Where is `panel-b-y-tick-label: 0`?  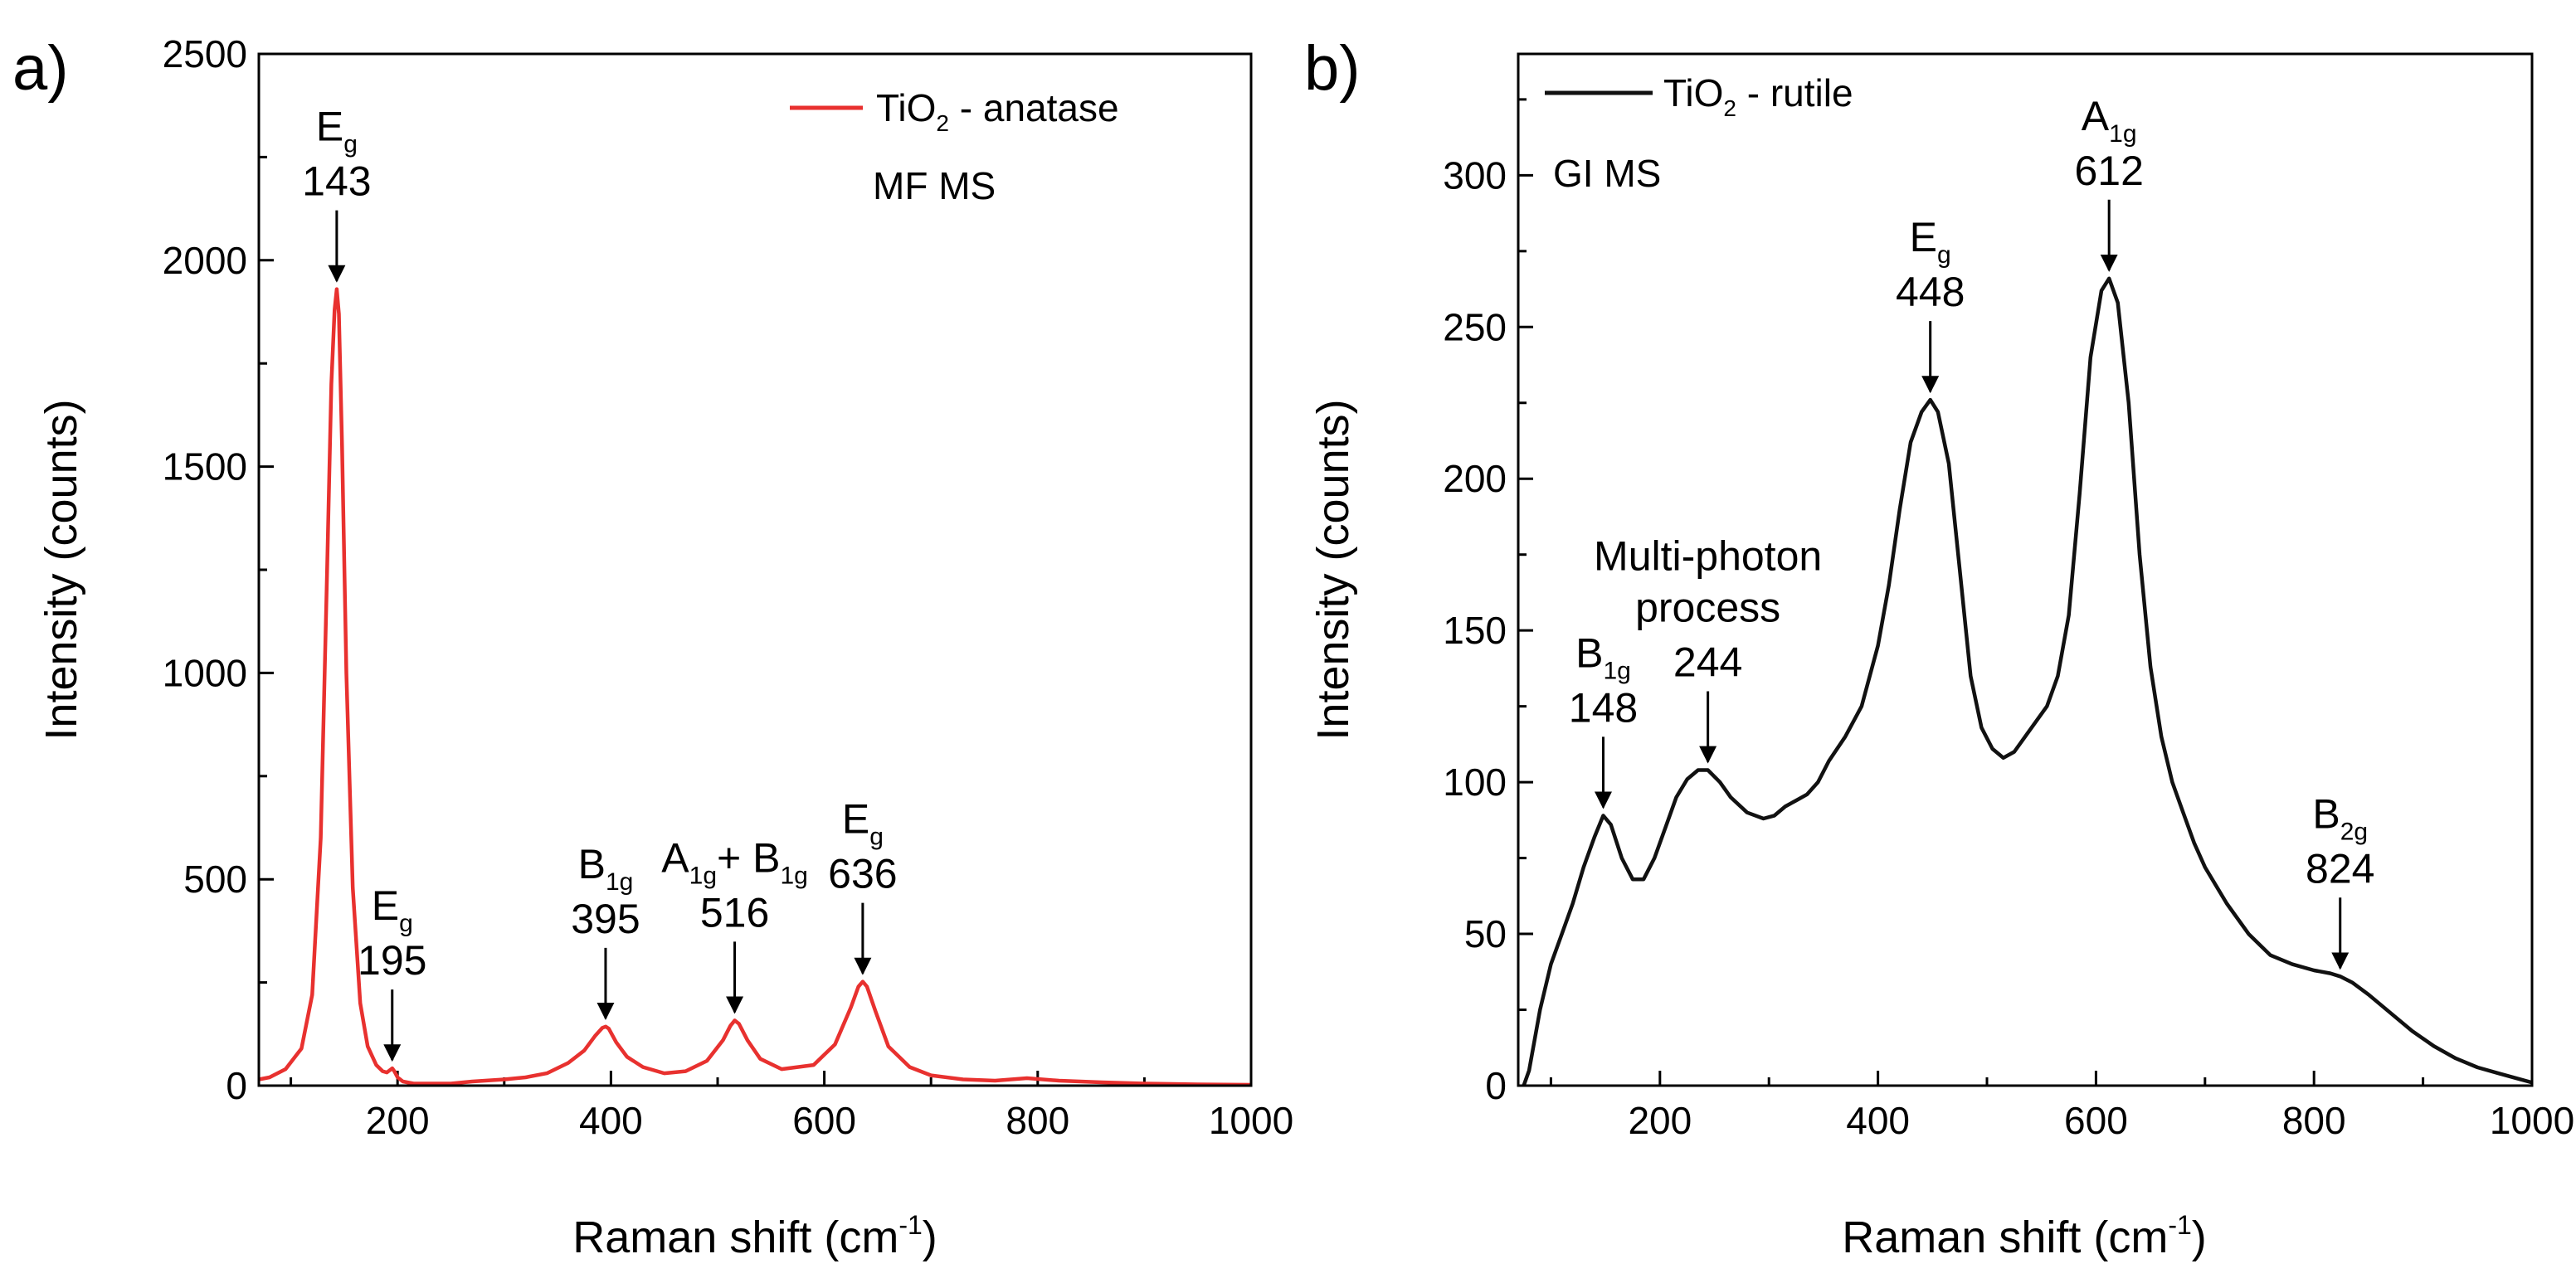 panel-b-y-tick-label: 0 is located at coordinates (1496, 1086).